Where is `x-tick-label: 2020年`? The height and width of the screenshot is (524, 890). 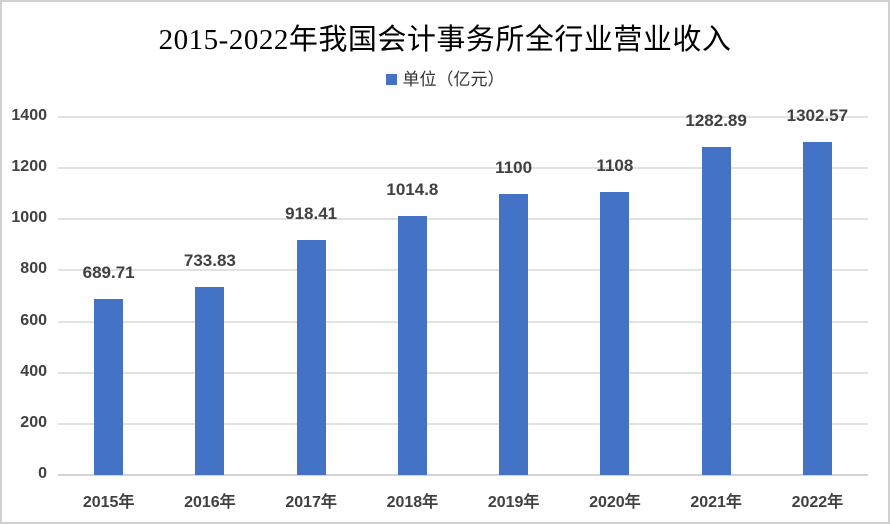
x-tick-label: 2020年 is located at coordinates (615, 502).